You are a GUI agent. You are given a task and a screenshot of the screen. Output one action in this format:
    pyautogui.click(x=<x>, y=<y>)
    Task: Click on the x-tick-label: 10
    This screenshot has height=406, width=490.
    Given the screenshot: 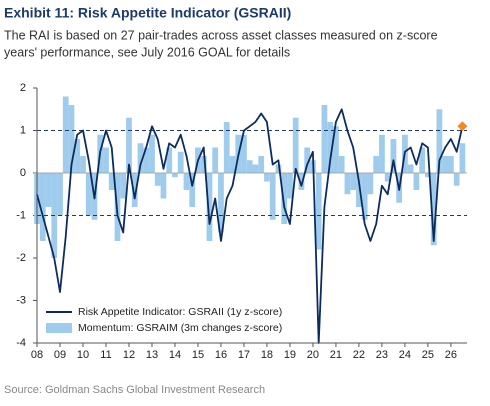 What is the action you would take?
    pyautogui.click(x=83, y=355)
    